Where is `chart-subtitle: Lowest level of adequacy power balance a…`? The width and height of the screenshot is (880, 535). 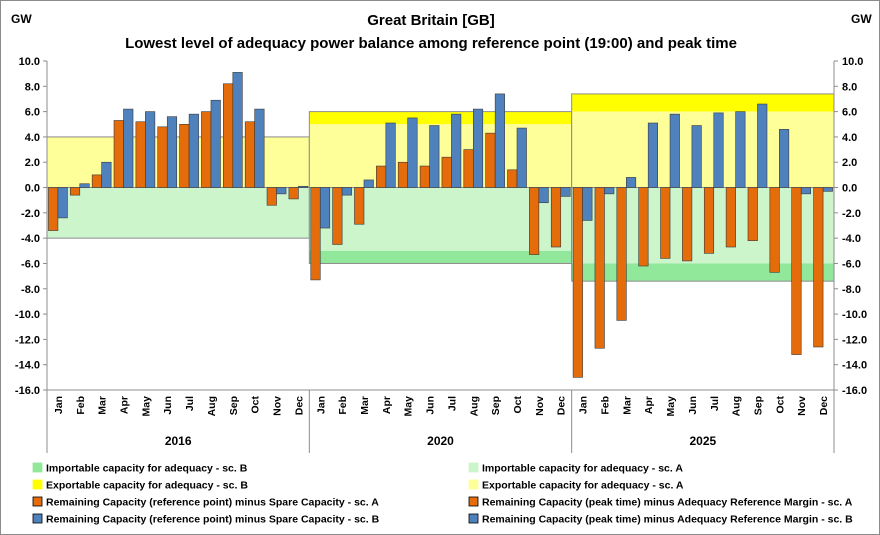 chart-subtitle: Lowest level of adequacy power balance a… is located at coordinates (431, 43).